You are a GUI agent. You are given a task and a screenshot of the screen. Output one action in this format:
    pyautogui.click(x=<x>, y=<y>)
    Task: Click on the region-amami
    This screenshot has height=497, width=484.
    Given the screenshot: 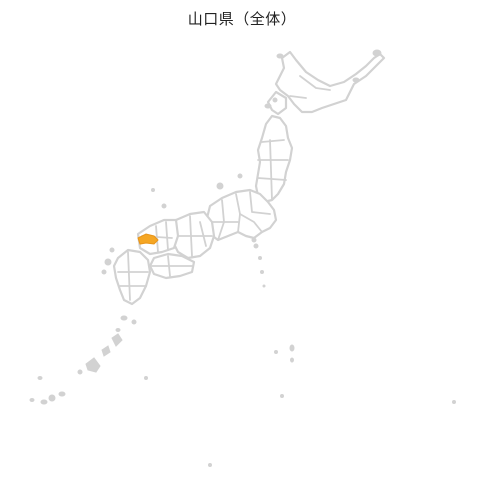 What is the action you would take?
    pyautogui.click(x=117, y=340)
    